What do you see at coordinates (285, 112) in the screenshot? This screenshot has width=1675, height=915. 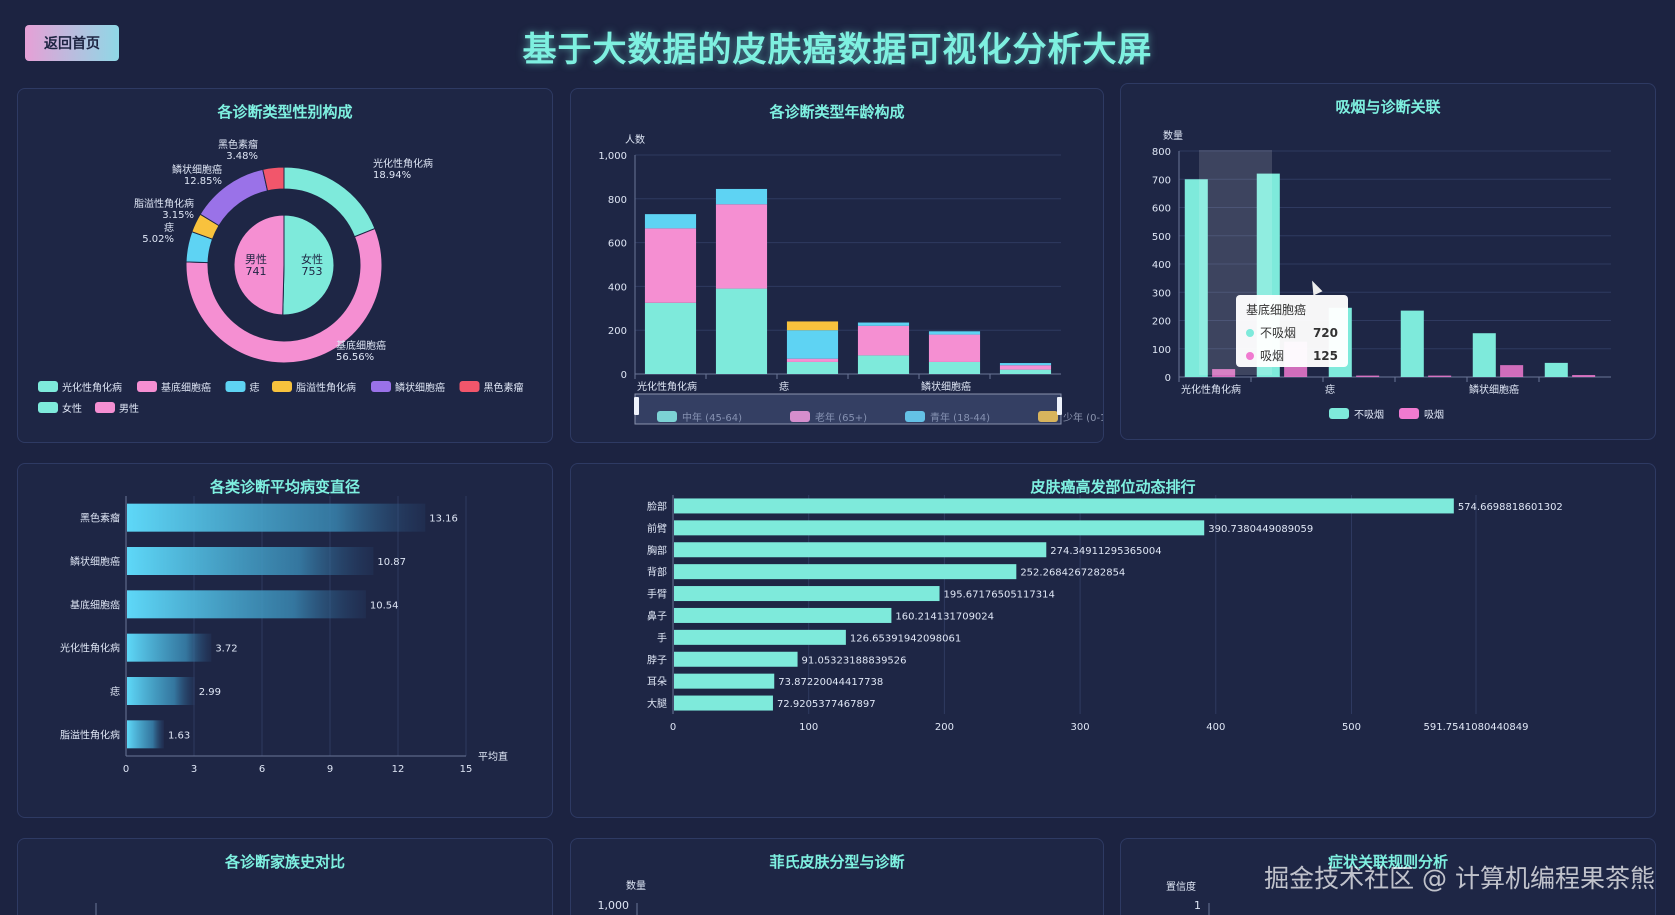 I see `gender-panel-title: 各诊断类型性别构成` at bounding box center [285, 112].